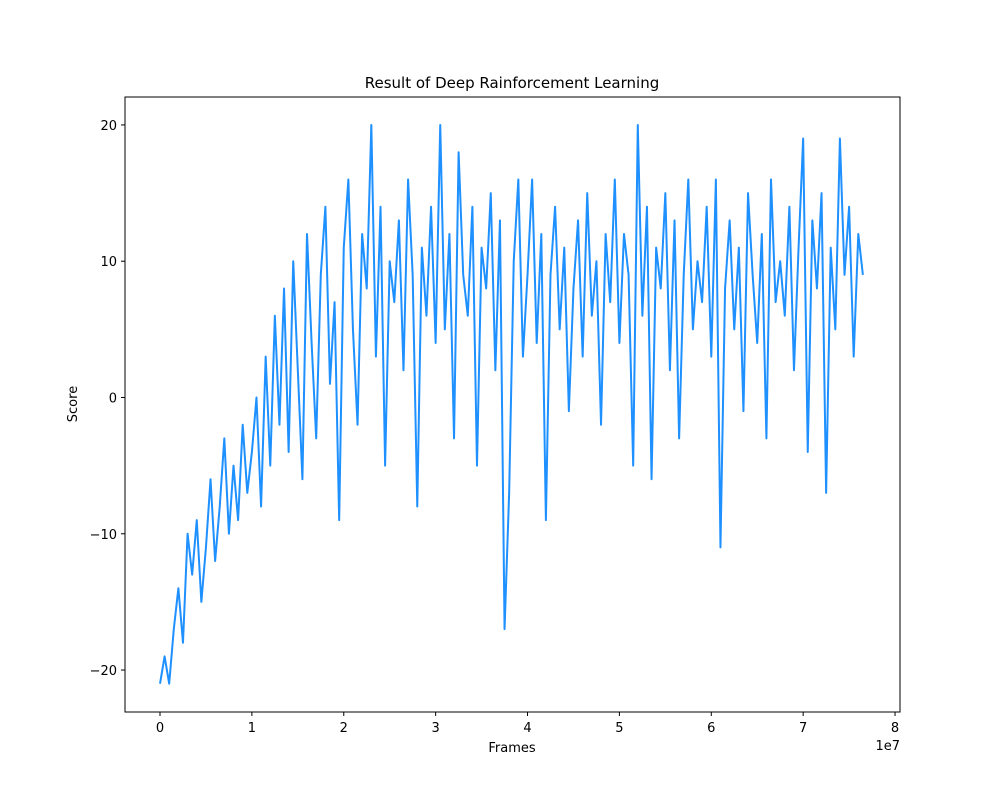 This screenshot has width=1000, height=804. What do you see at coordinates (113, 398) in the screenshot?
I see `y-tick-label: 0` at bounding box center [113, 398].